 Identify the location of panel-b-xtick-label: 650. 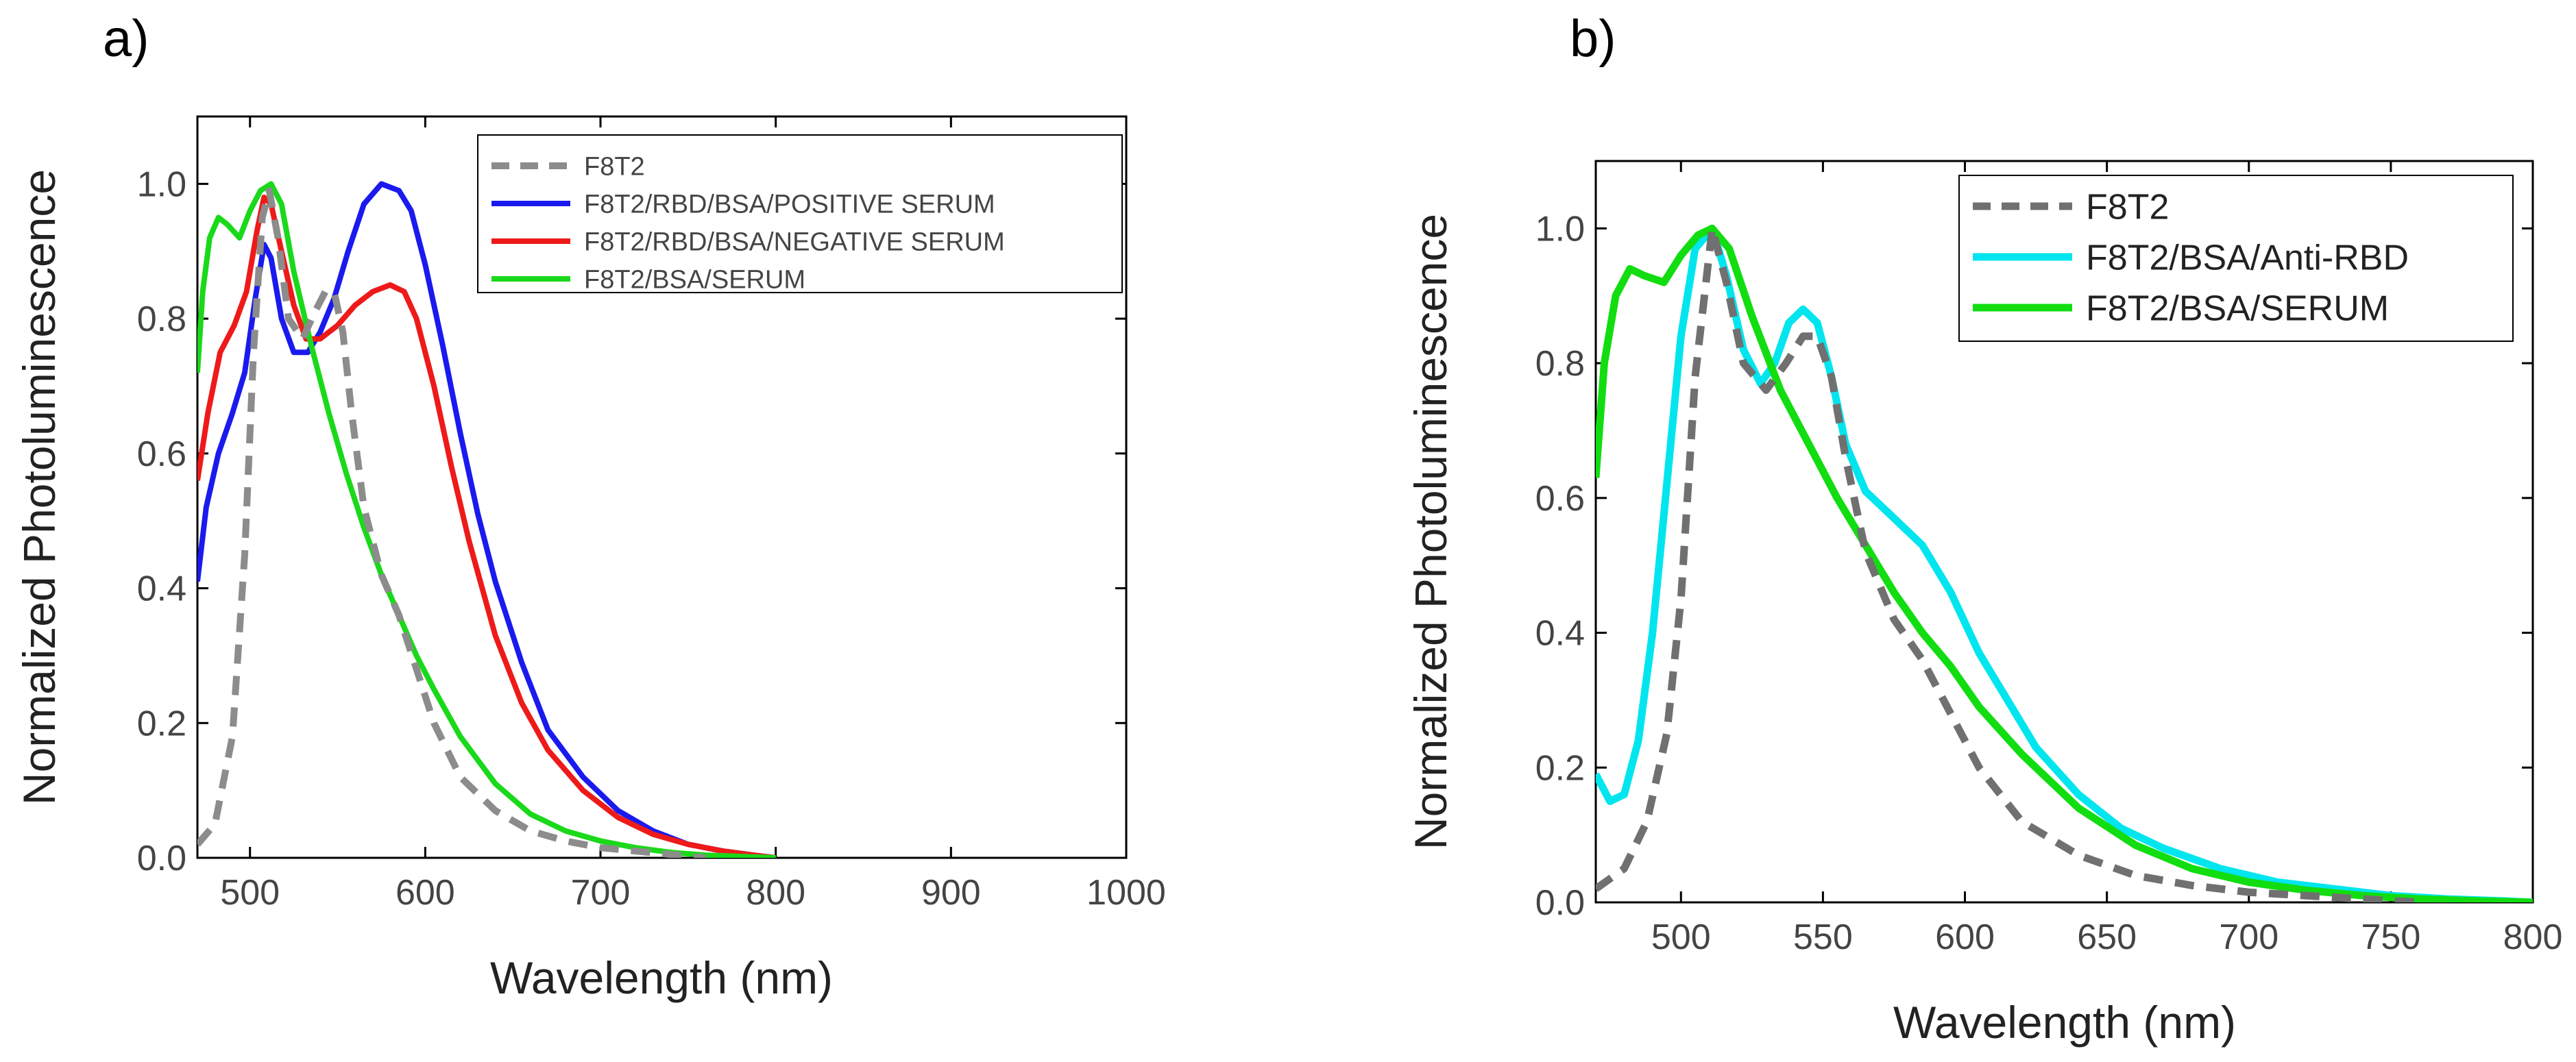
(2107, 937).